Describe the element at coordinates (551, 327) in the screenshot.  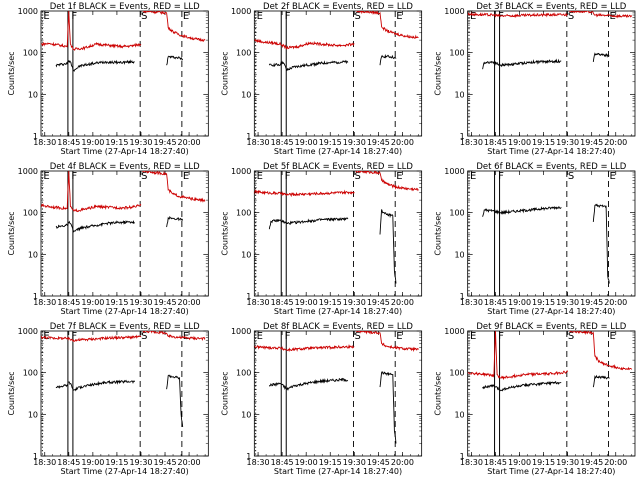
I see `panel-title: Det 9f BLACK = Events, RED = LLD` at that location.